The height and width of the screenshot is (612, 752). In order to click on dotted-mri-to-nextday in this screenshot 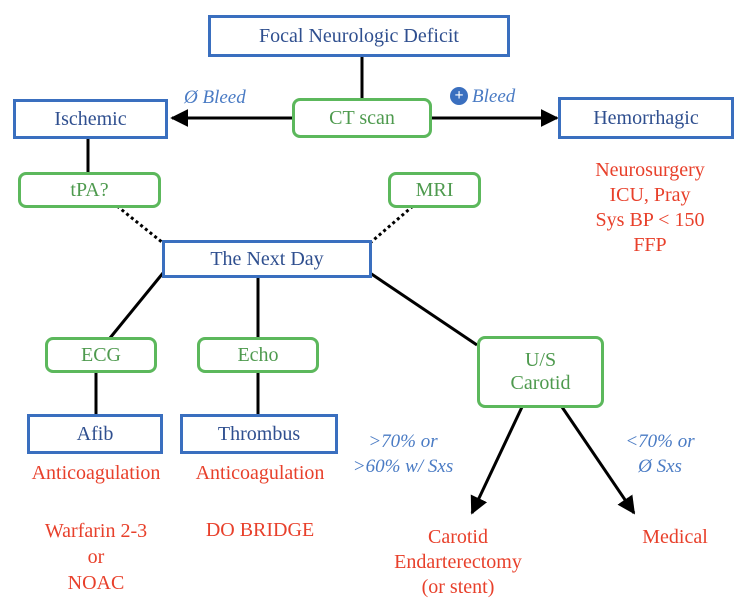, I will do `click(391, 224)`.